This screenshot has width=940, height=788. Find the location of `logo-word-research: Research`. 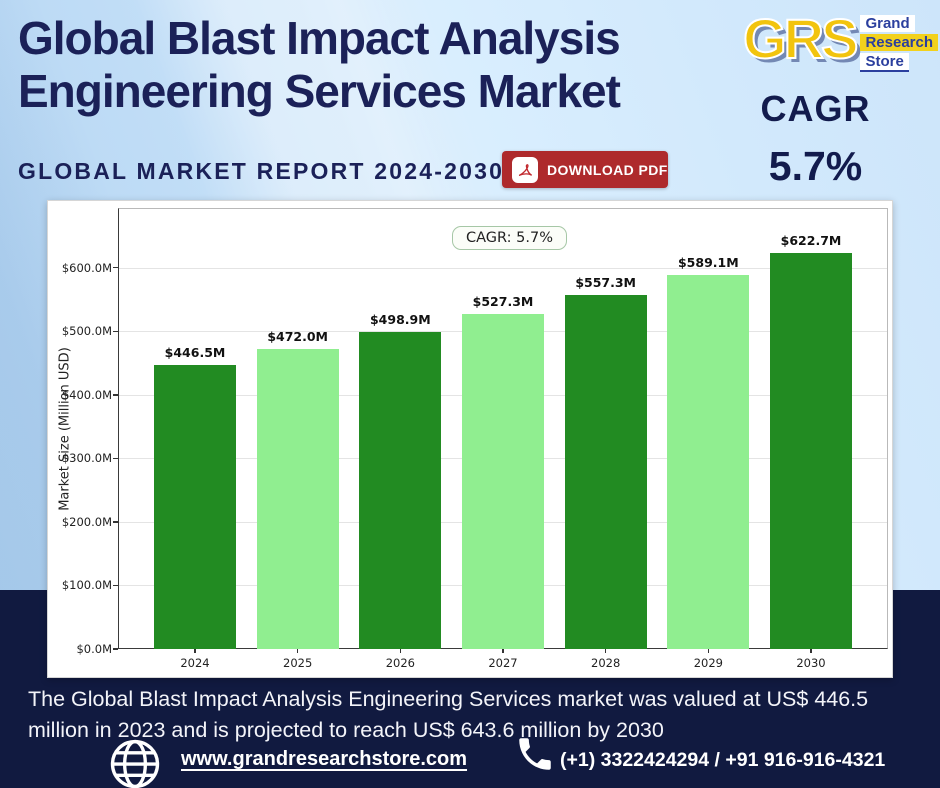

logo-word-research: Research is located at coordinates (899, 42).